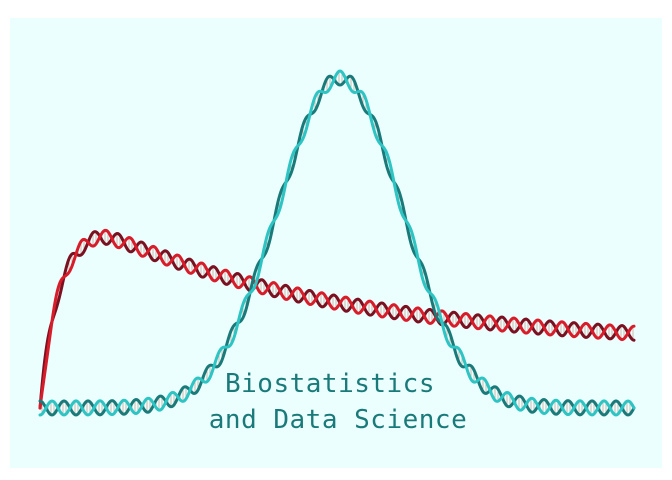 This screenshot has height=480, width=672. I want to click on logo-title-line1: Biostatistics, so click(330, 384).